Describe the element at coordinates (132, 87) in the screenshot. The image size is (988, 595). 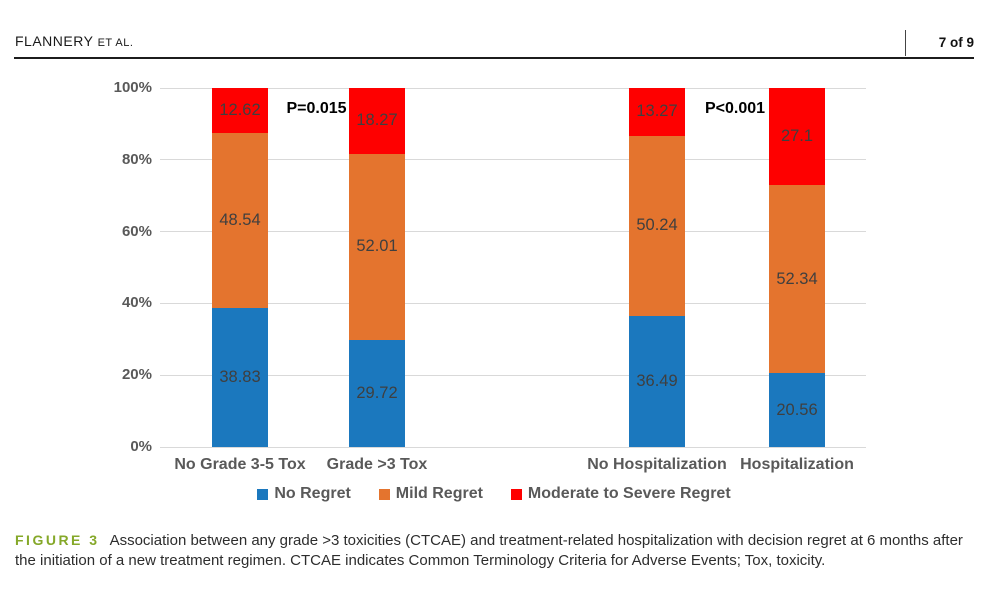
I see `y-axis-tick-label: 100%` at that location.